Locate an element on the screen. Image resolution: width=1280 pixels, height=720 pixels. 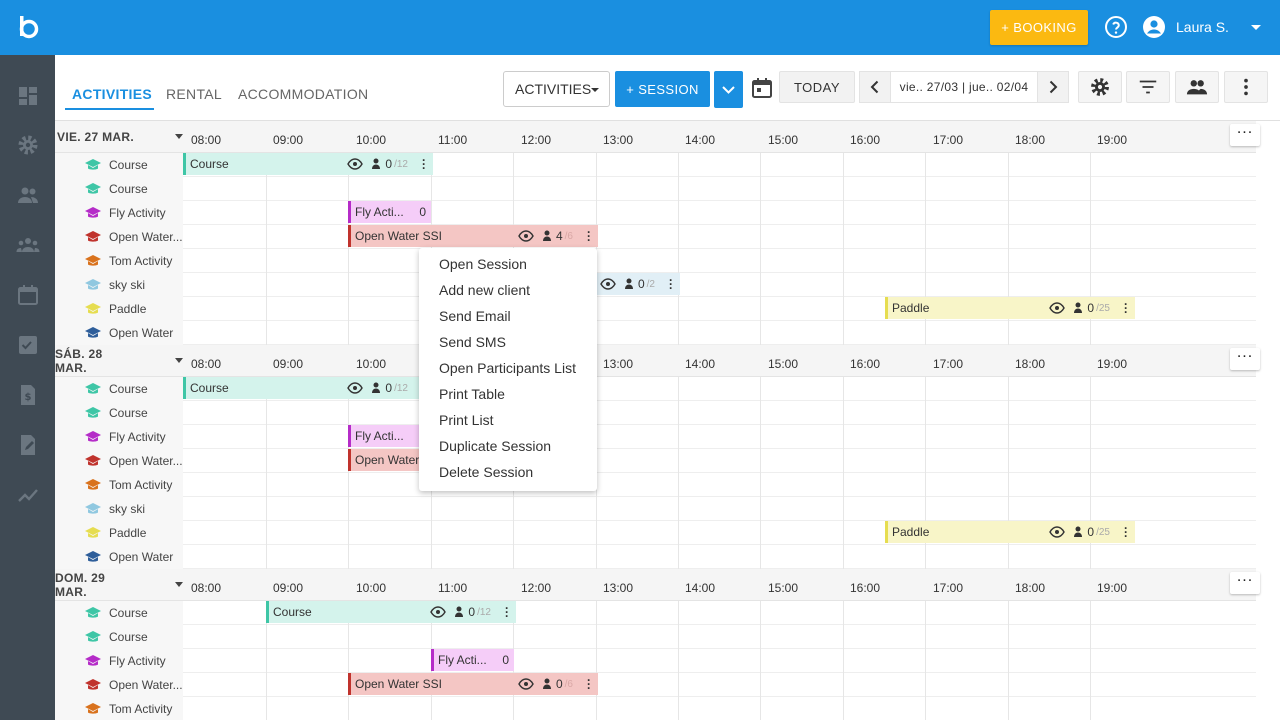
day-label: DOM. 29 MAR. is located at coordinates (80, 585).